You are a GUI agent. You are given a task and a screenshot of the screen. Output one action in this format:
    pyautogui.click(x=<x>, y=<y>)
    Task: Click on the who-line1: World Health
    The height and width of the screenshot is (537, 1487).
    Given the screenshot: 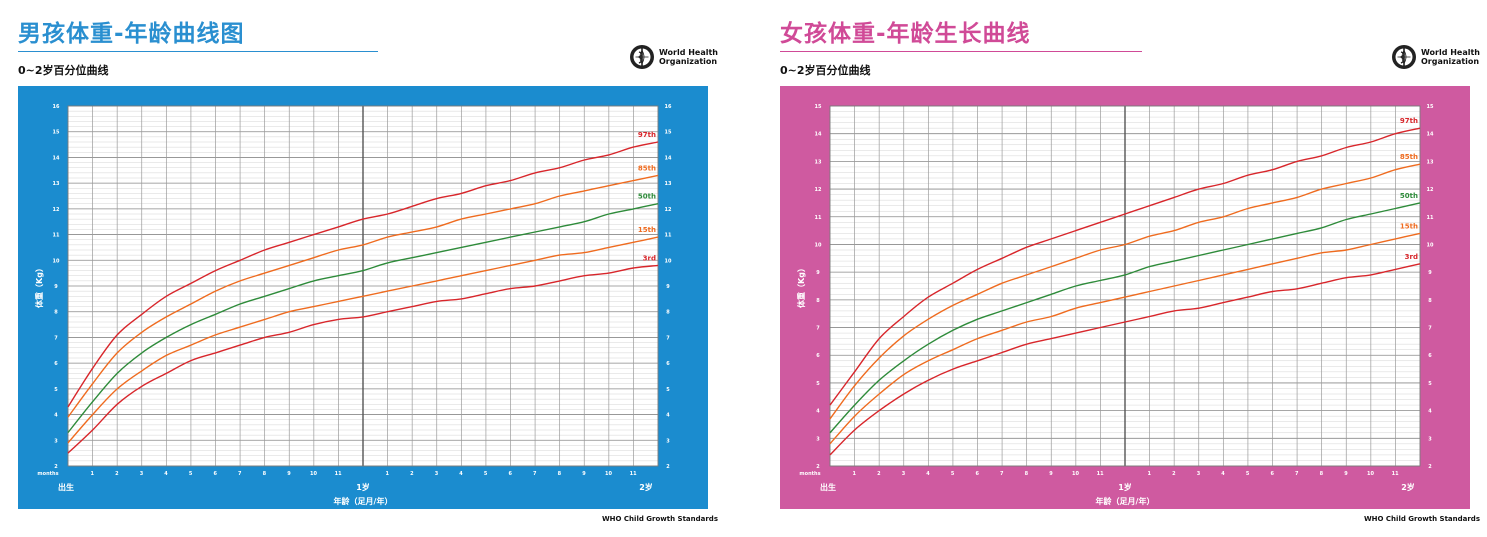 What is the action you would take?
    pyautogui.click(x=1450, y=52)
    